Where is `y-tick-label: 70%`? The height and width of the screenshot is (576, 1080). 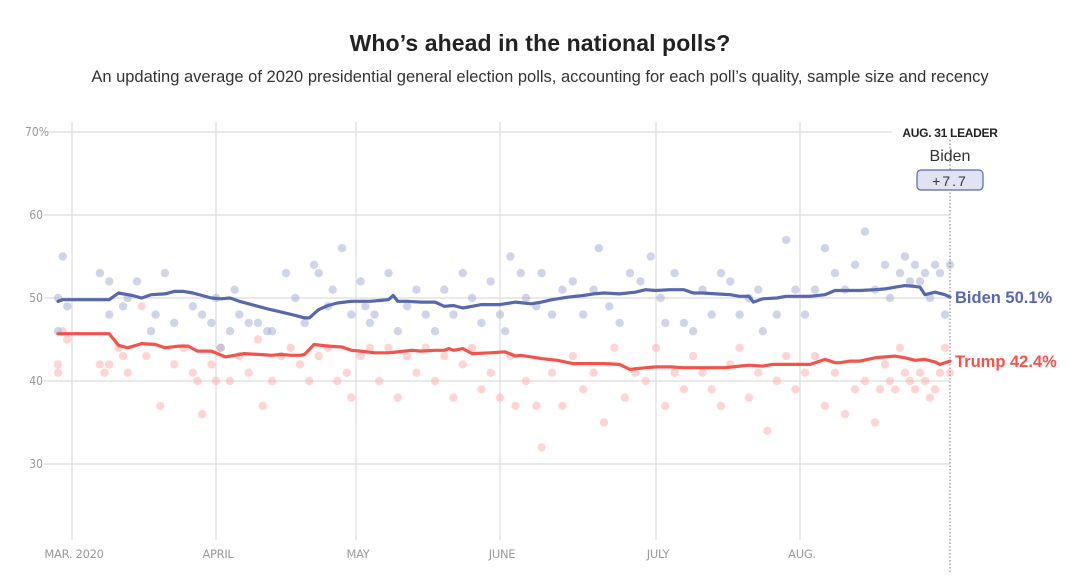 y-tick-label: 70% is located at coordinates (37, 132).